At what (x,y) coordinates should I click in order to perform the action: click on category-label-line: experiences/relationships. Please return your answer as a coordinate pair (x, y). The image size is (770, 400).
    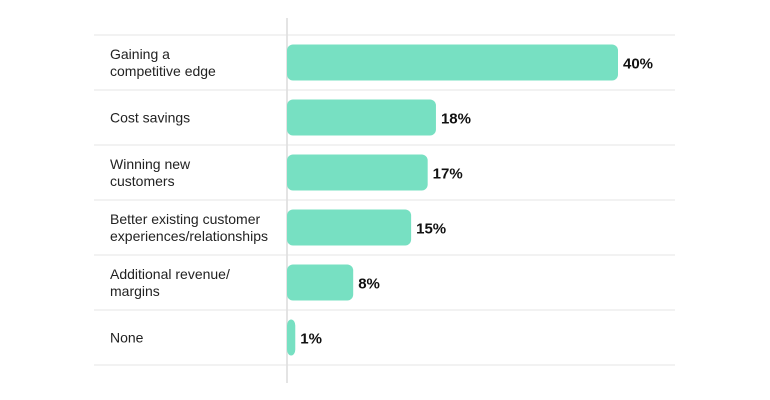
    Looking at the image, I should click on (189, 236).